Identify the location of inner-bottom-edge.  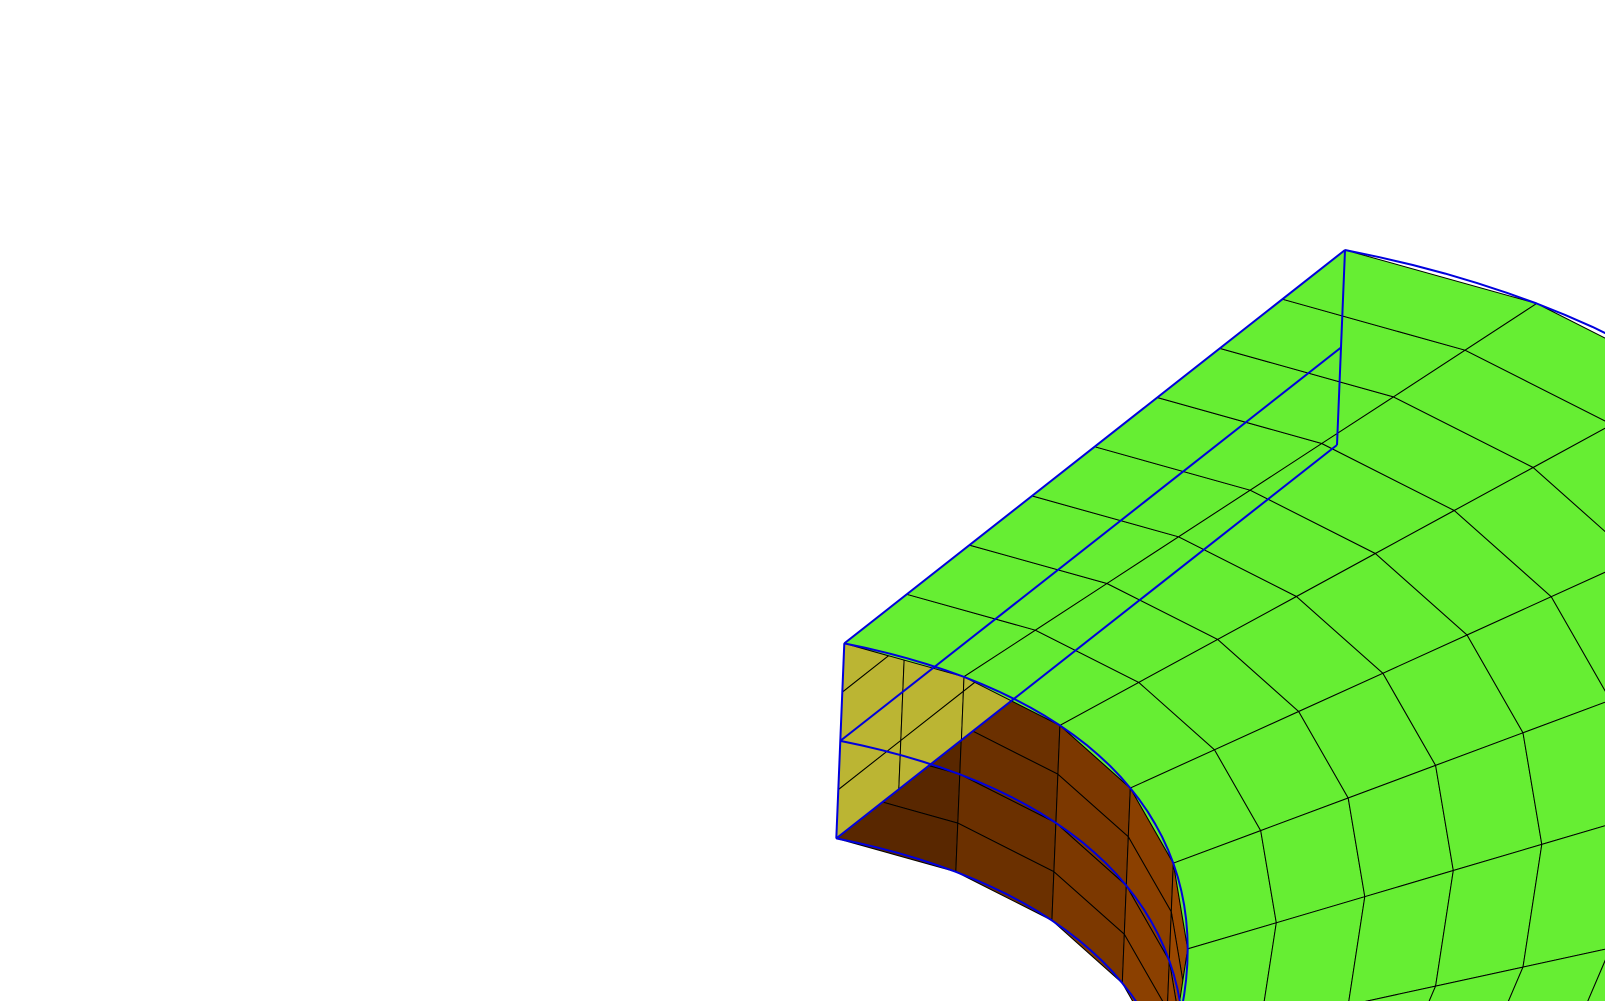
(986, 919).